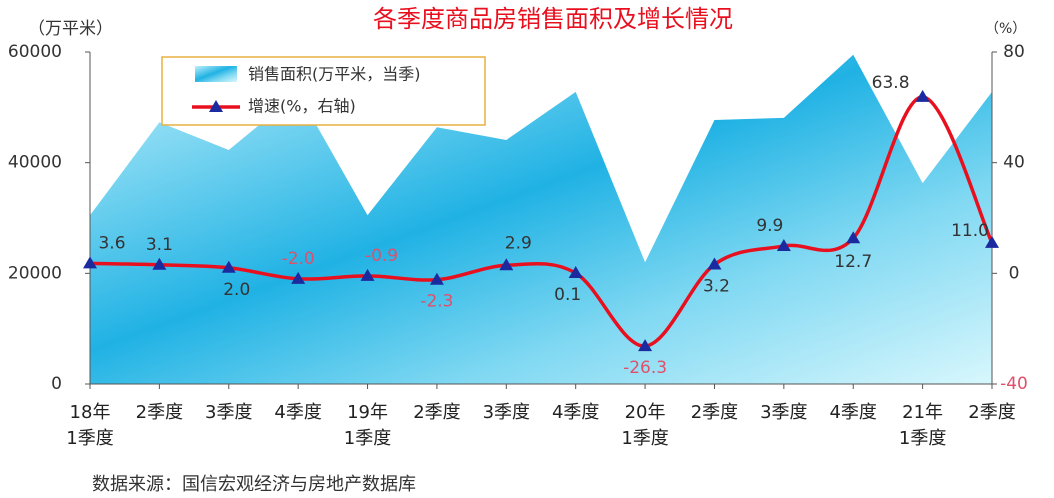  I want to click on data-label: 11.0, so click(970, 231).